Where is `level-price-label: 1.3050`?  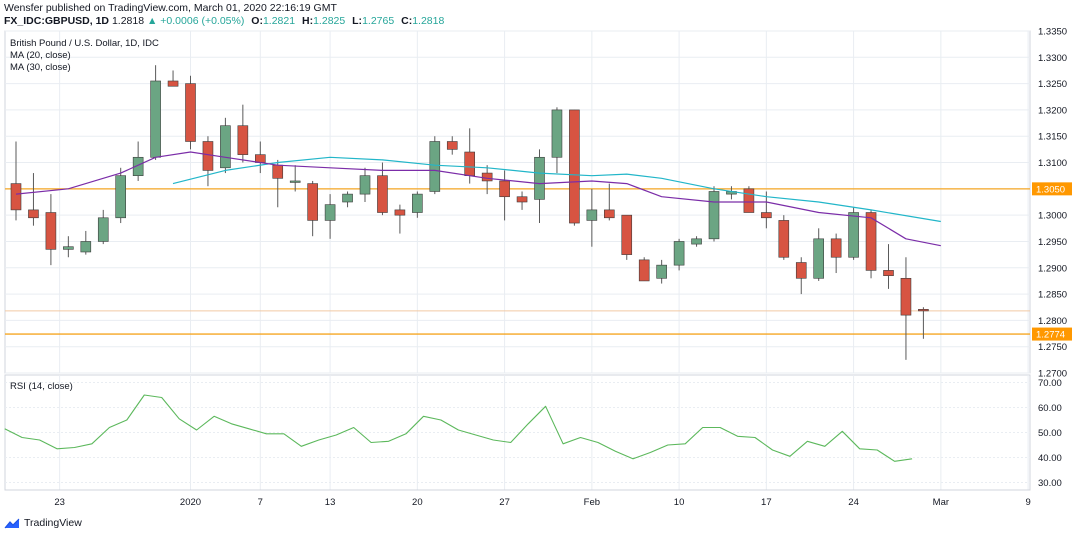
level-price-label: 1.3050 is located at coordinates (1050, 189).